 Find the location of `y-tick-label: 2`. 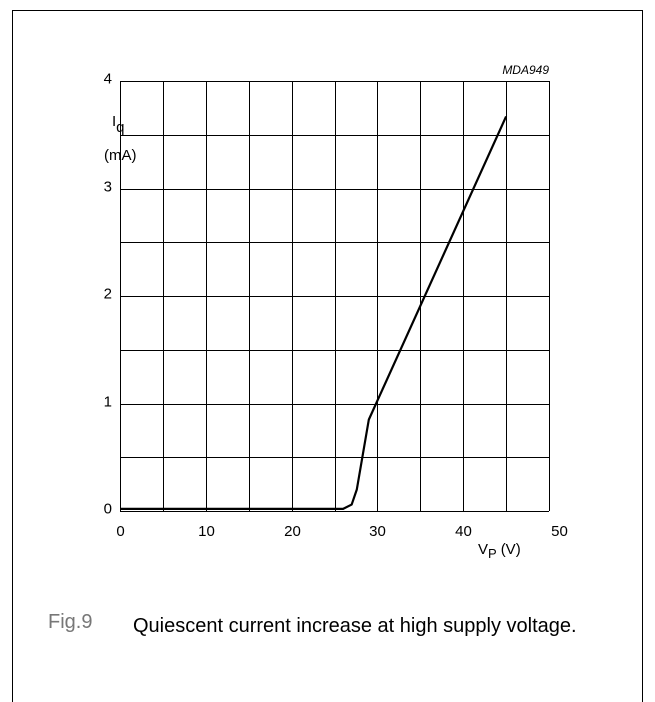

y-tick-label: 2 is located at coordinates (108, 294).